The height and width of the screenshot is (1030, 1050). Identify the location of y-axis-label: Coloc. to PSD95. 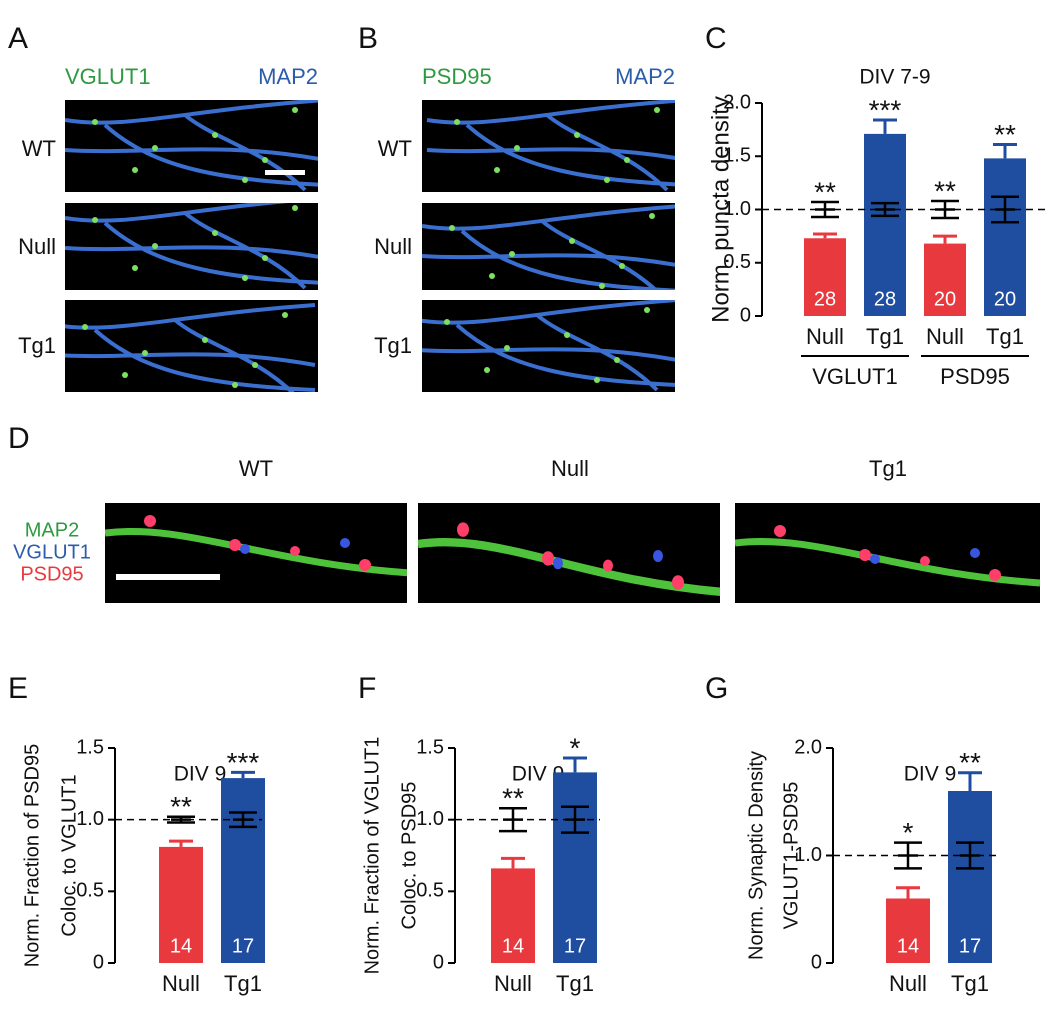
(409, 856).